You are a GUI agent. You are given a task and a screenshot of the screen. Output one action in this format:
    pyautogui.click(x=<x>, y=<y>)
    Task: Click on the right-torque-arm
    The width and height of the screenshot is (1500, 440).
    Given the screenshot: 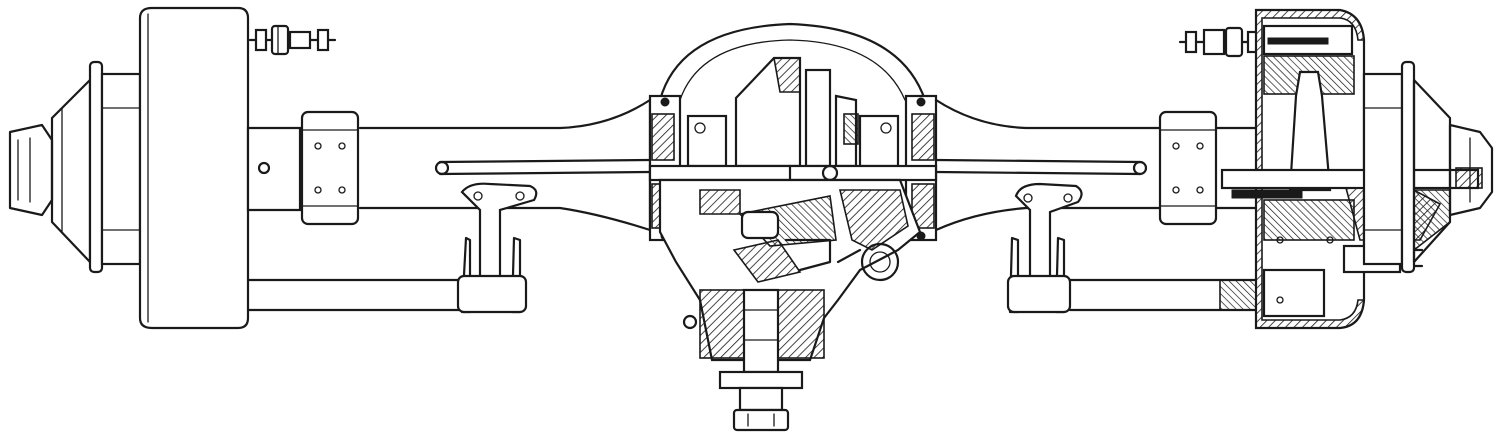 What is the action you would take?
    pyautogui.click(x=1139, y=248)
    